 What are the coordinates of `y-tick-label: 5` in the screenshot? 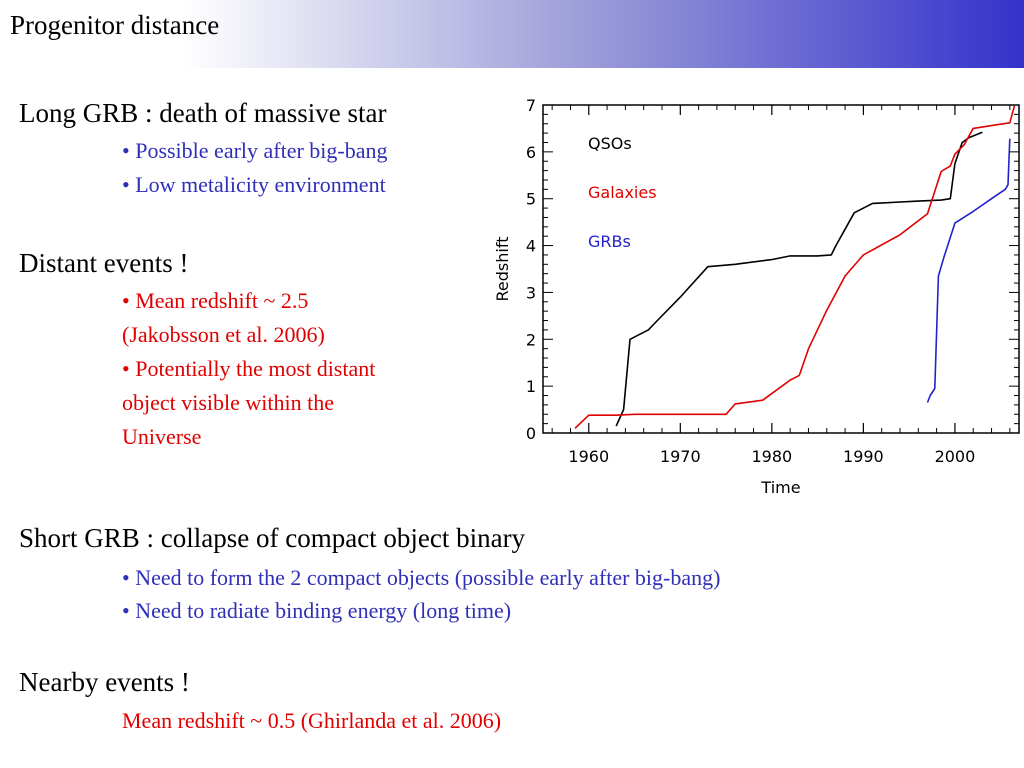 It's located at (531, 199).